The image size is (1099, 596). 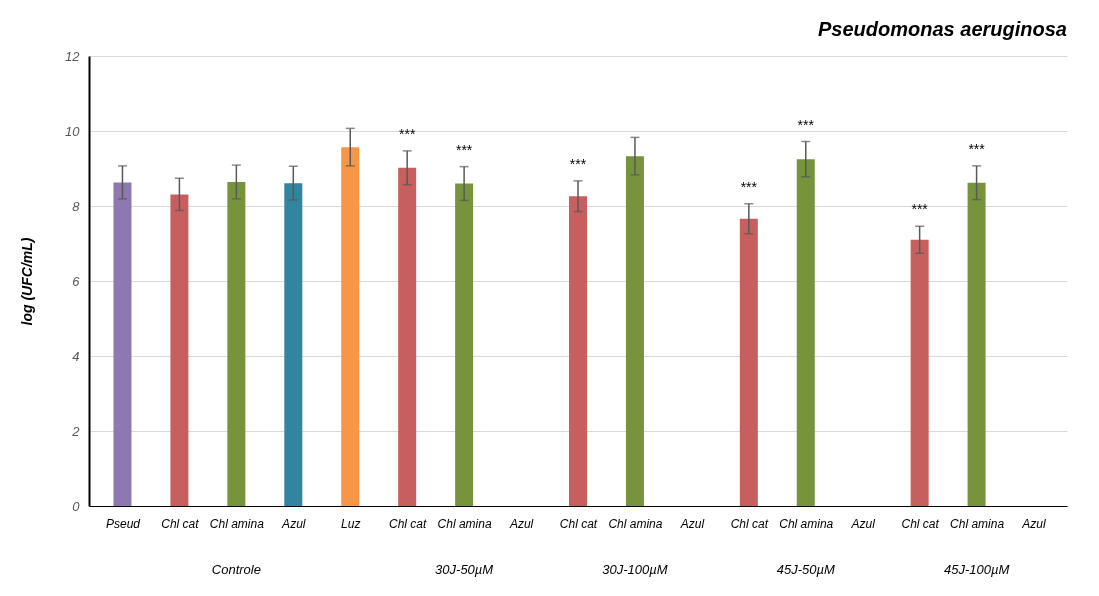 What do you see at coordinates (76, 506) in the screenshot?
I see `y-tick-label: 0` at bounding box center [76, 506].